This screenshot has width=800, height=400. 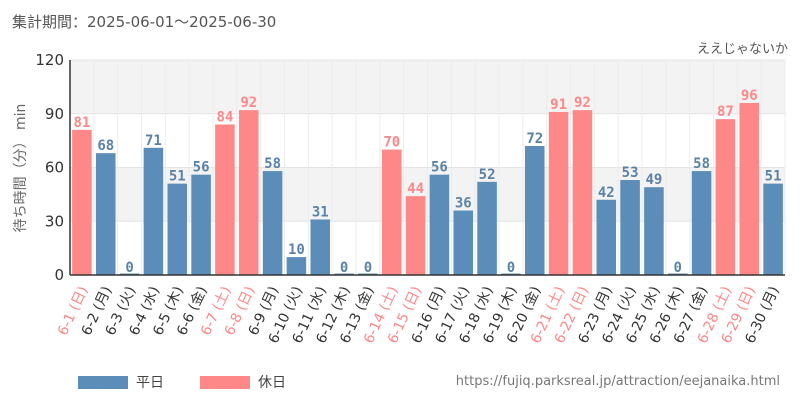 What do you see at coordinates (725, 112) in the screenshot?
I see `data-label: 87` at bounding box center [725, 112].